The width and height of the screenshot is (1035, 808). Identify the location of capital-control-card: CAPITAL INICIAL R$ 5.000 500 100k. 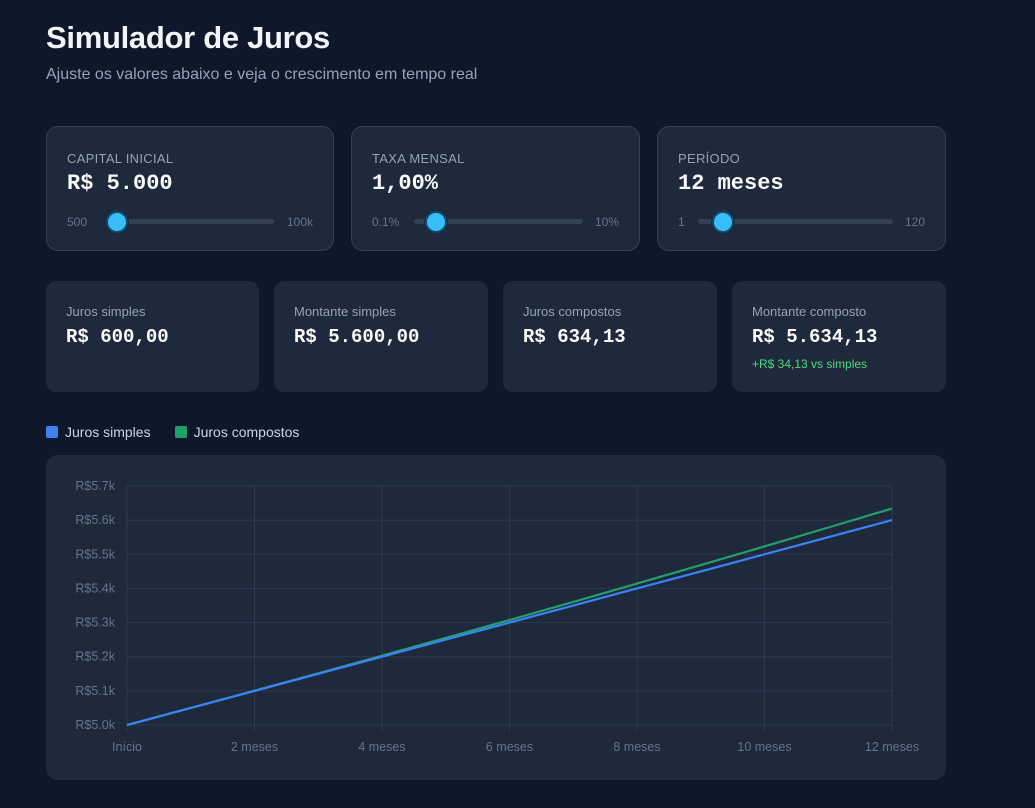
(190, 188).